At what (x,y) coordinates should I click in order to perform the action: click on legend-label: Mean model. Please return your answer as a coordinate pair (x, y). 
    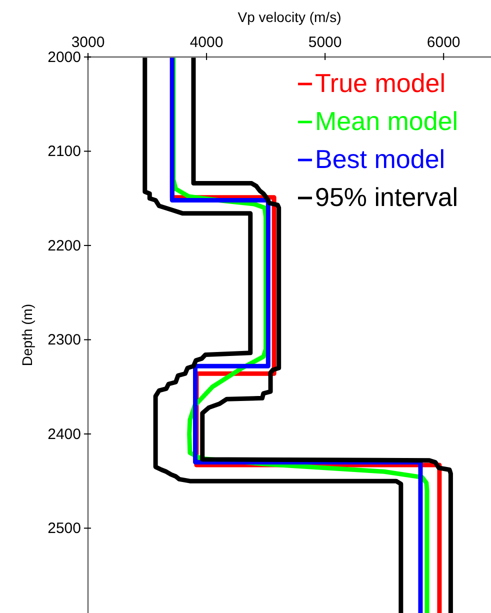
    Looking at the image, I should click on (386, 121).